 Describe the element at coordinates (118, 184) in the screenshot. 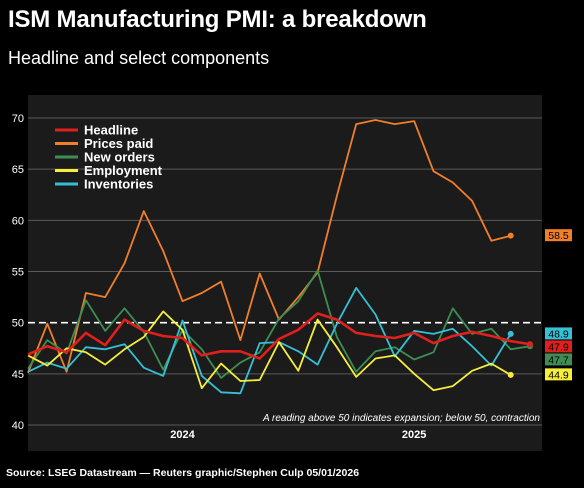

I see `legend-label: Inventories` at that location.